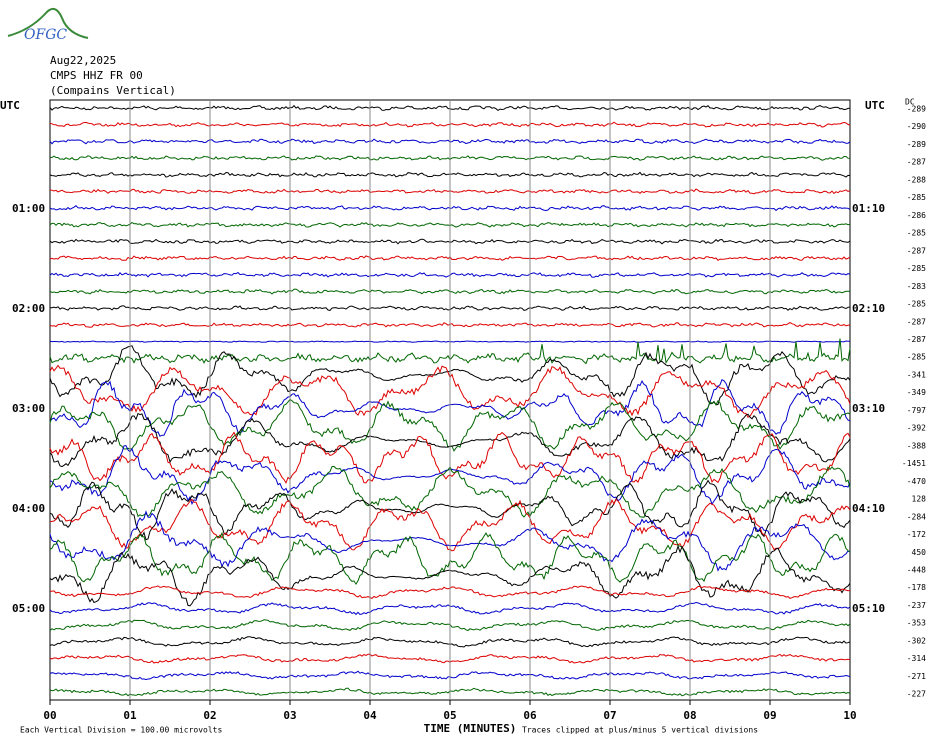  What do you see at coordinates (919, 499) in the screenshot?
I see `dc-label: 128` at bounding box center [919, 499].